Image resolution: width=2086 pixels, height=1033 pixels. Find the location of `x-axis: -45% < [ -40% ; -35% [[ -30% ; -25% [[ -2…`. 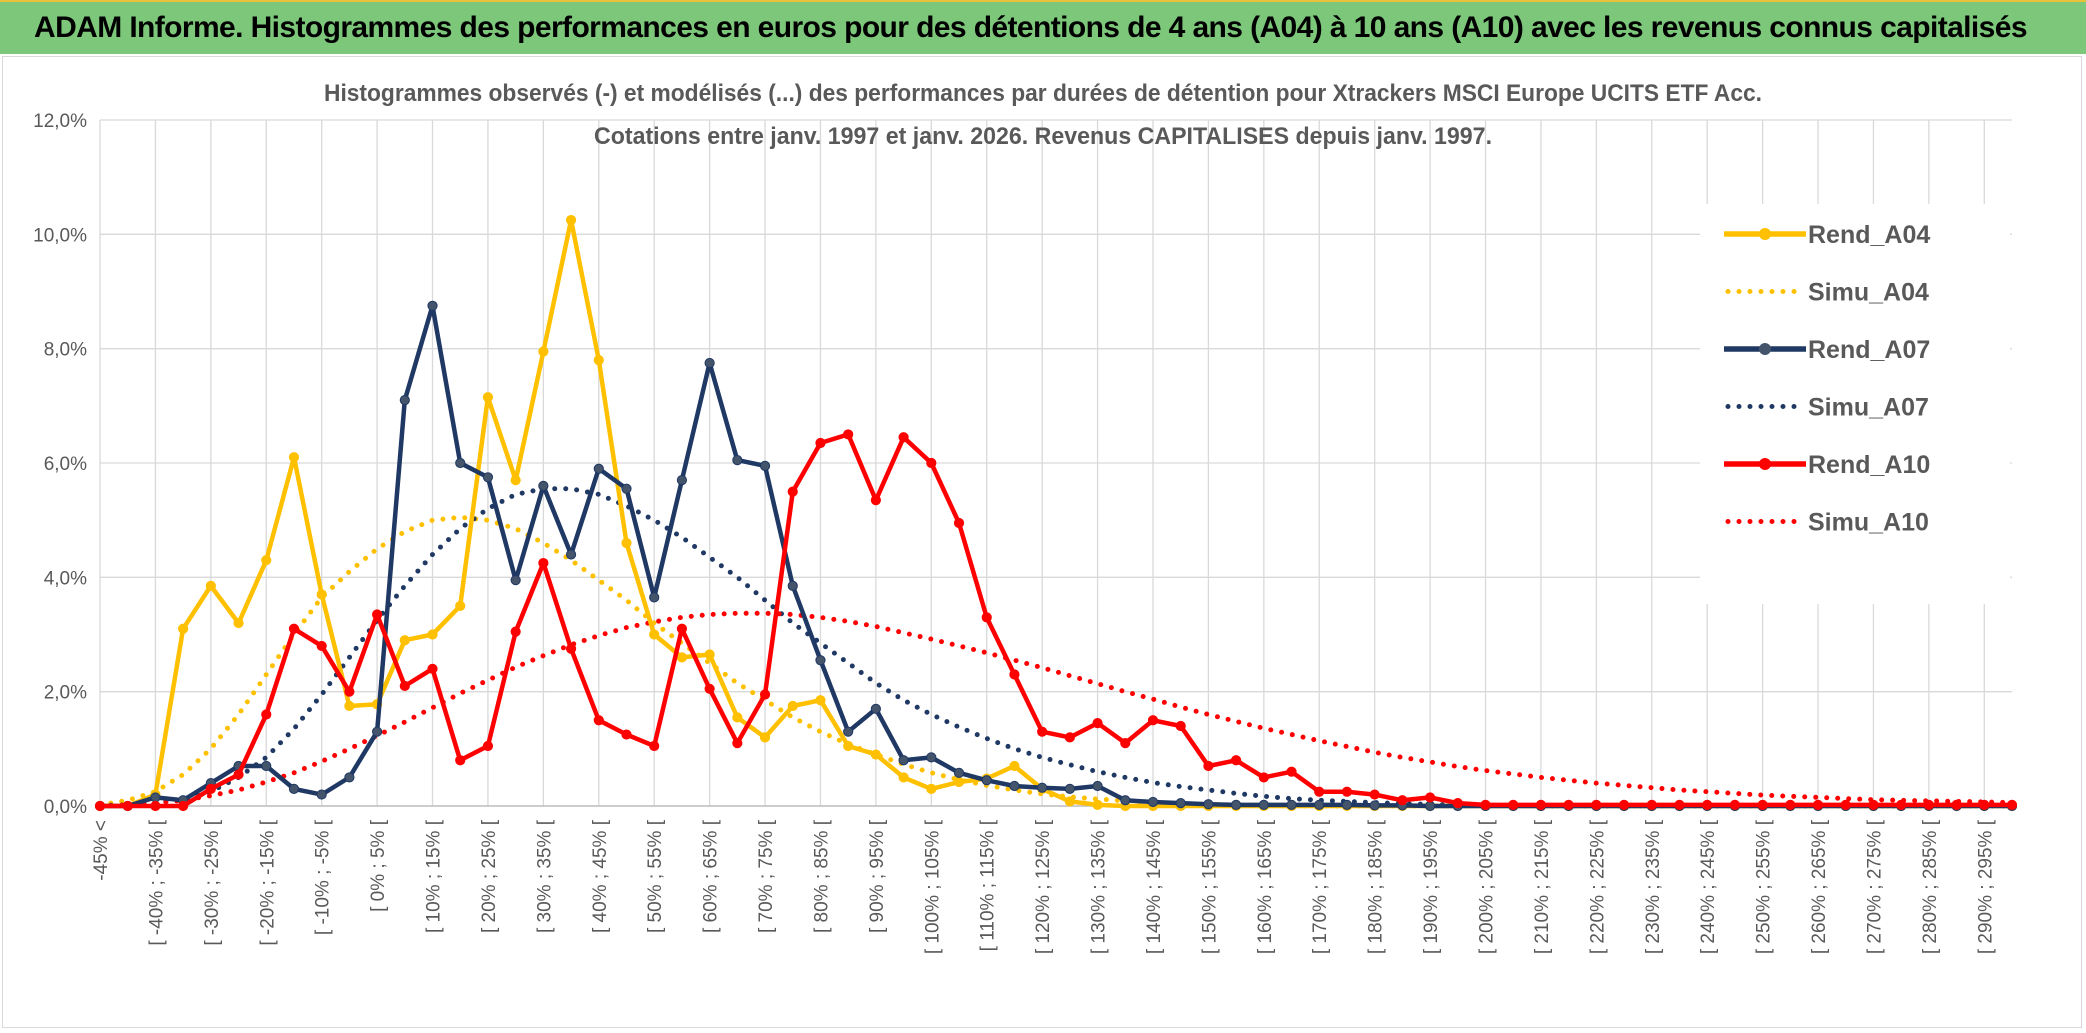

x-axis: -45% < [ -40% ; -35% [[ -30% ; -25% [[ -2… is located at coordinates (1051, 879).